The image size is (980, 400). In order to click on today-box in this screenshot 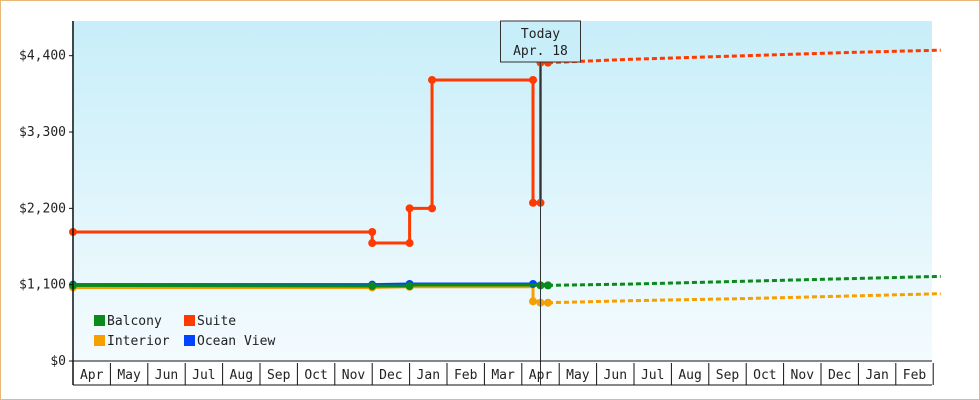, I will do `click(540, 41)`.